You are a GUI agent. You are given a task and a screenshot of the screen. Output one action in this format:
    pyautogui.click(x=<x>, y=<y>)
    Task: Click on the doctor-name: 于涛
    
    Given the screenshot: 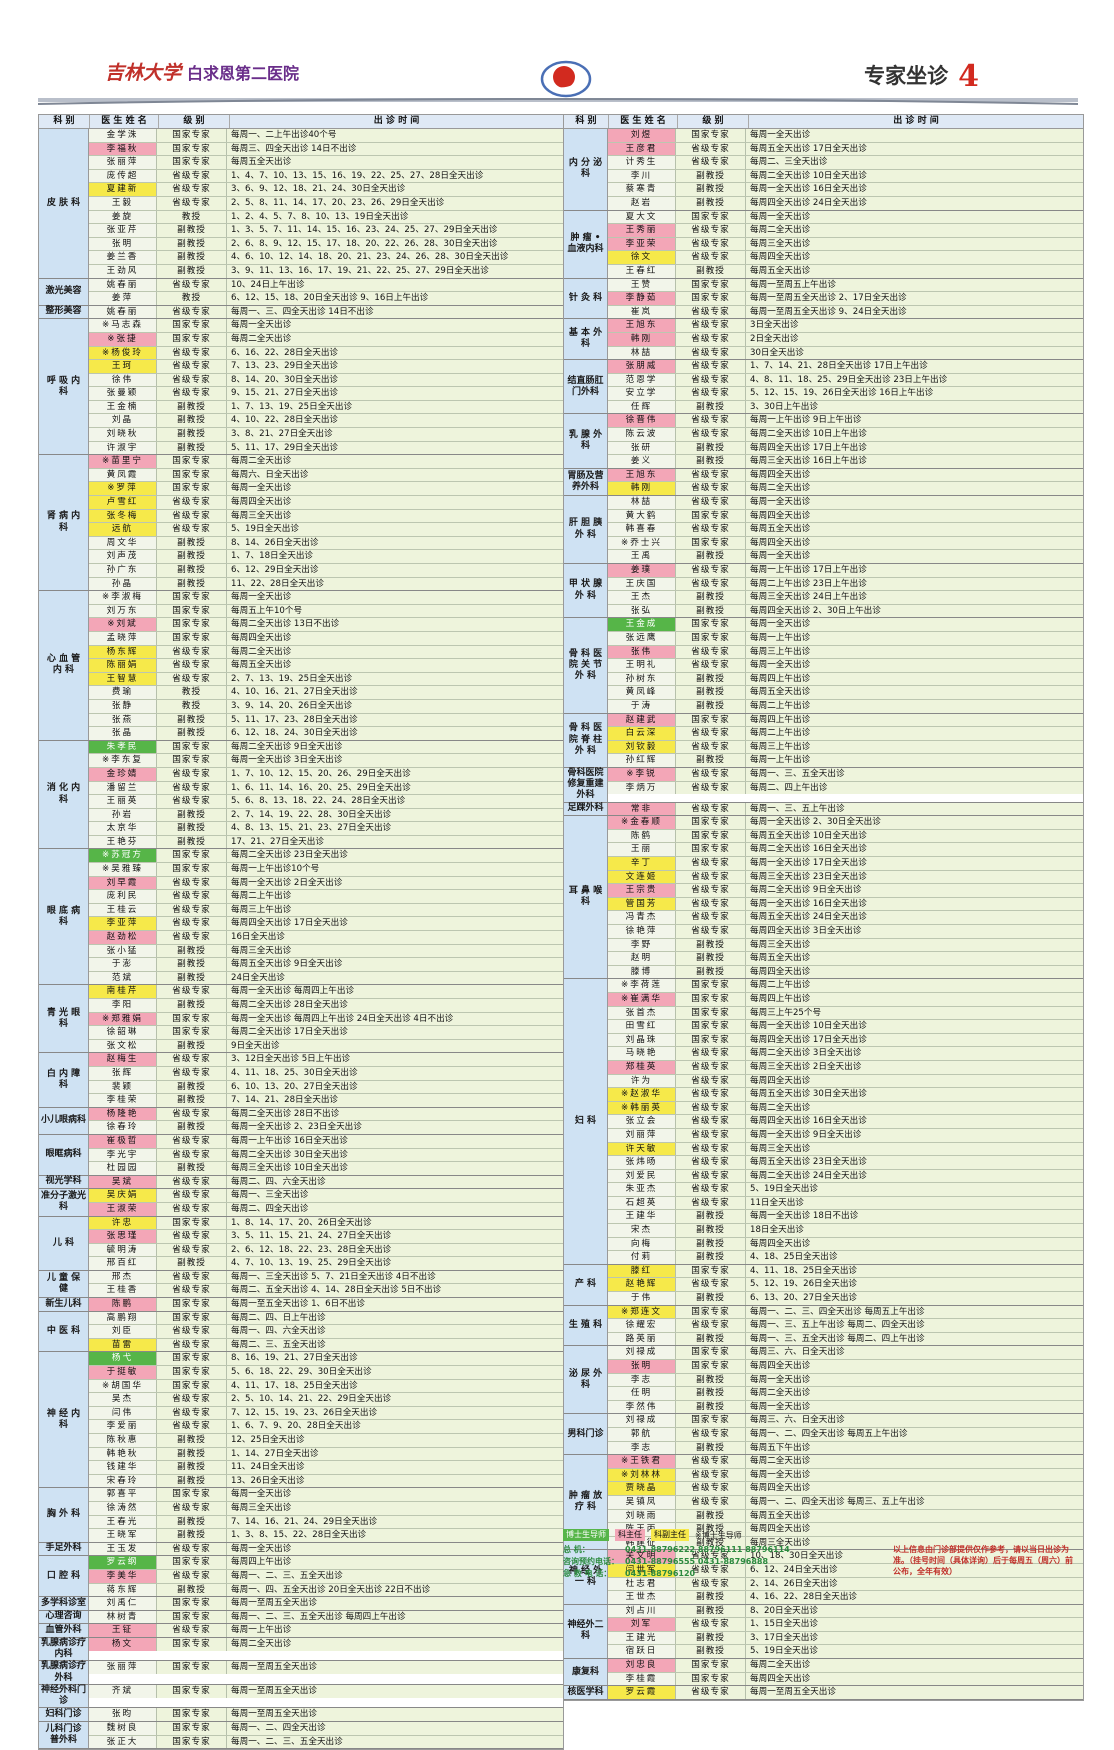 What is the action you would take?
    pyautogui.click(x=642, y=706)
    